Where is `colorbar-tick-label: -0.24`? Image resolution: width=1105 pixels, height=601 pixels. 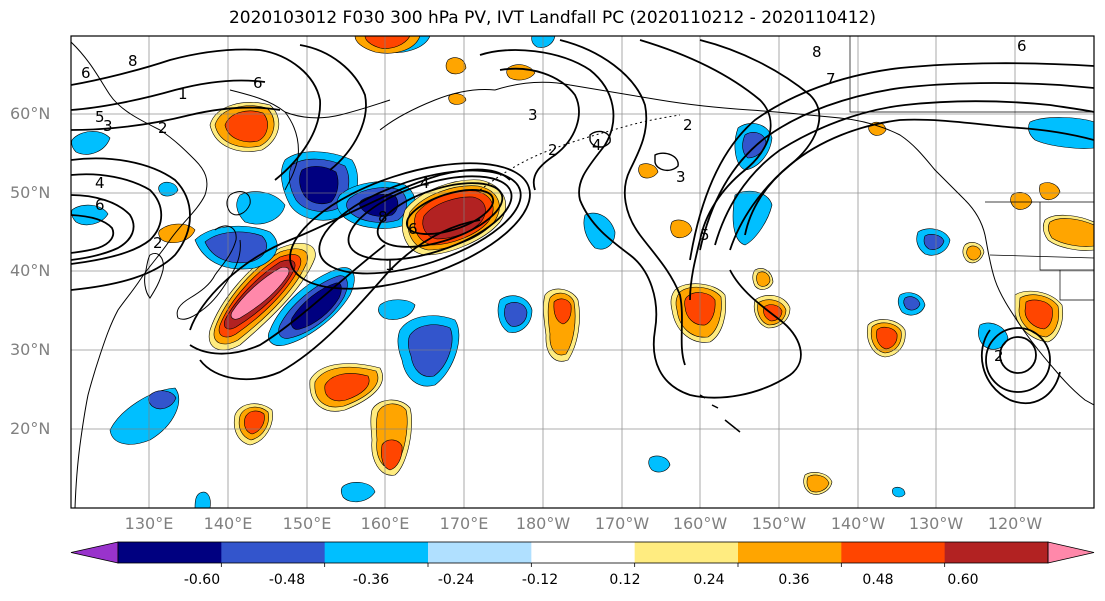 colorbar-tick-label: -0.24 is located at coordinates (456, 580).